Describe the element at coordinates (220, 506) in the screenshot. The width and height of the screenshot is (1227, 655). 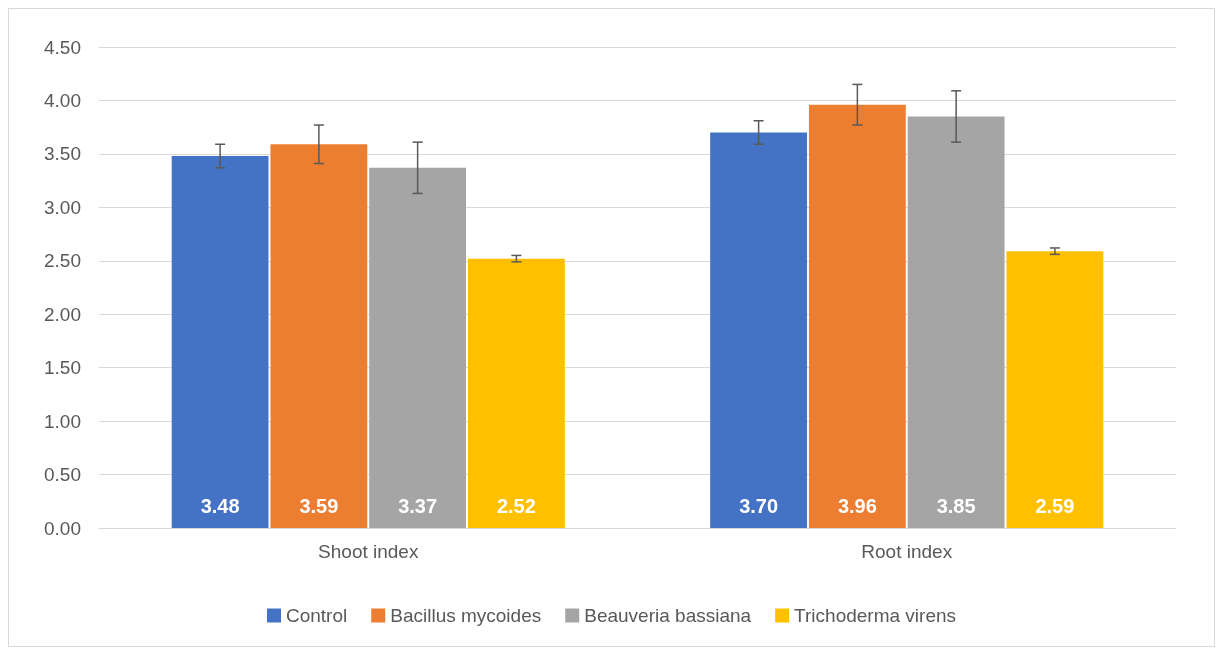
I see `data-label: 3.48` at that location.